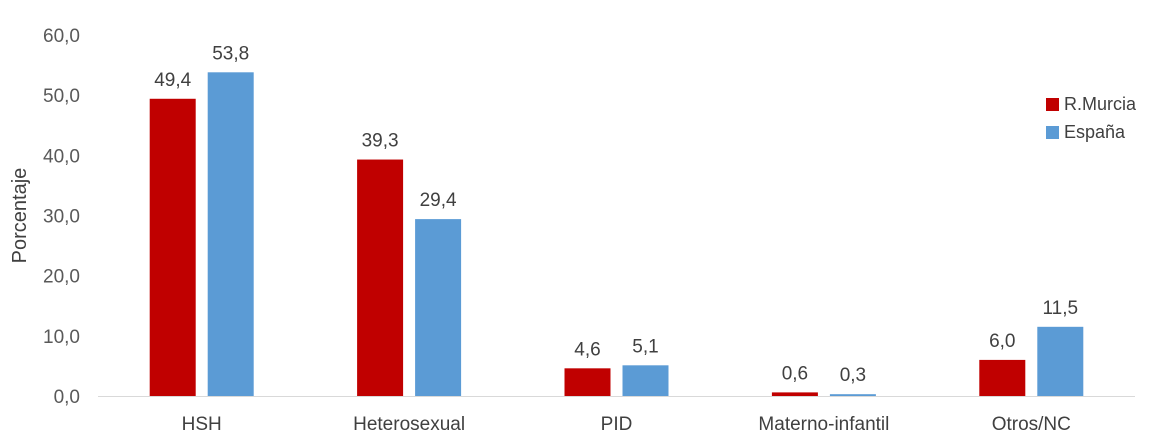 This screenshot has width=1151, height=434. Describe the element at coordinates (67, 397) in the screenshot. I see `y-tick-label: 0,0` at that location.